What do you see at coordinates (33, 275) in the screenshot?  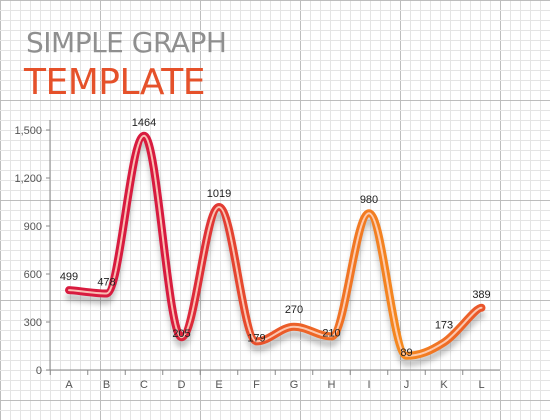 I see `y-tick-label: 600` at bounding box center [33, 275].